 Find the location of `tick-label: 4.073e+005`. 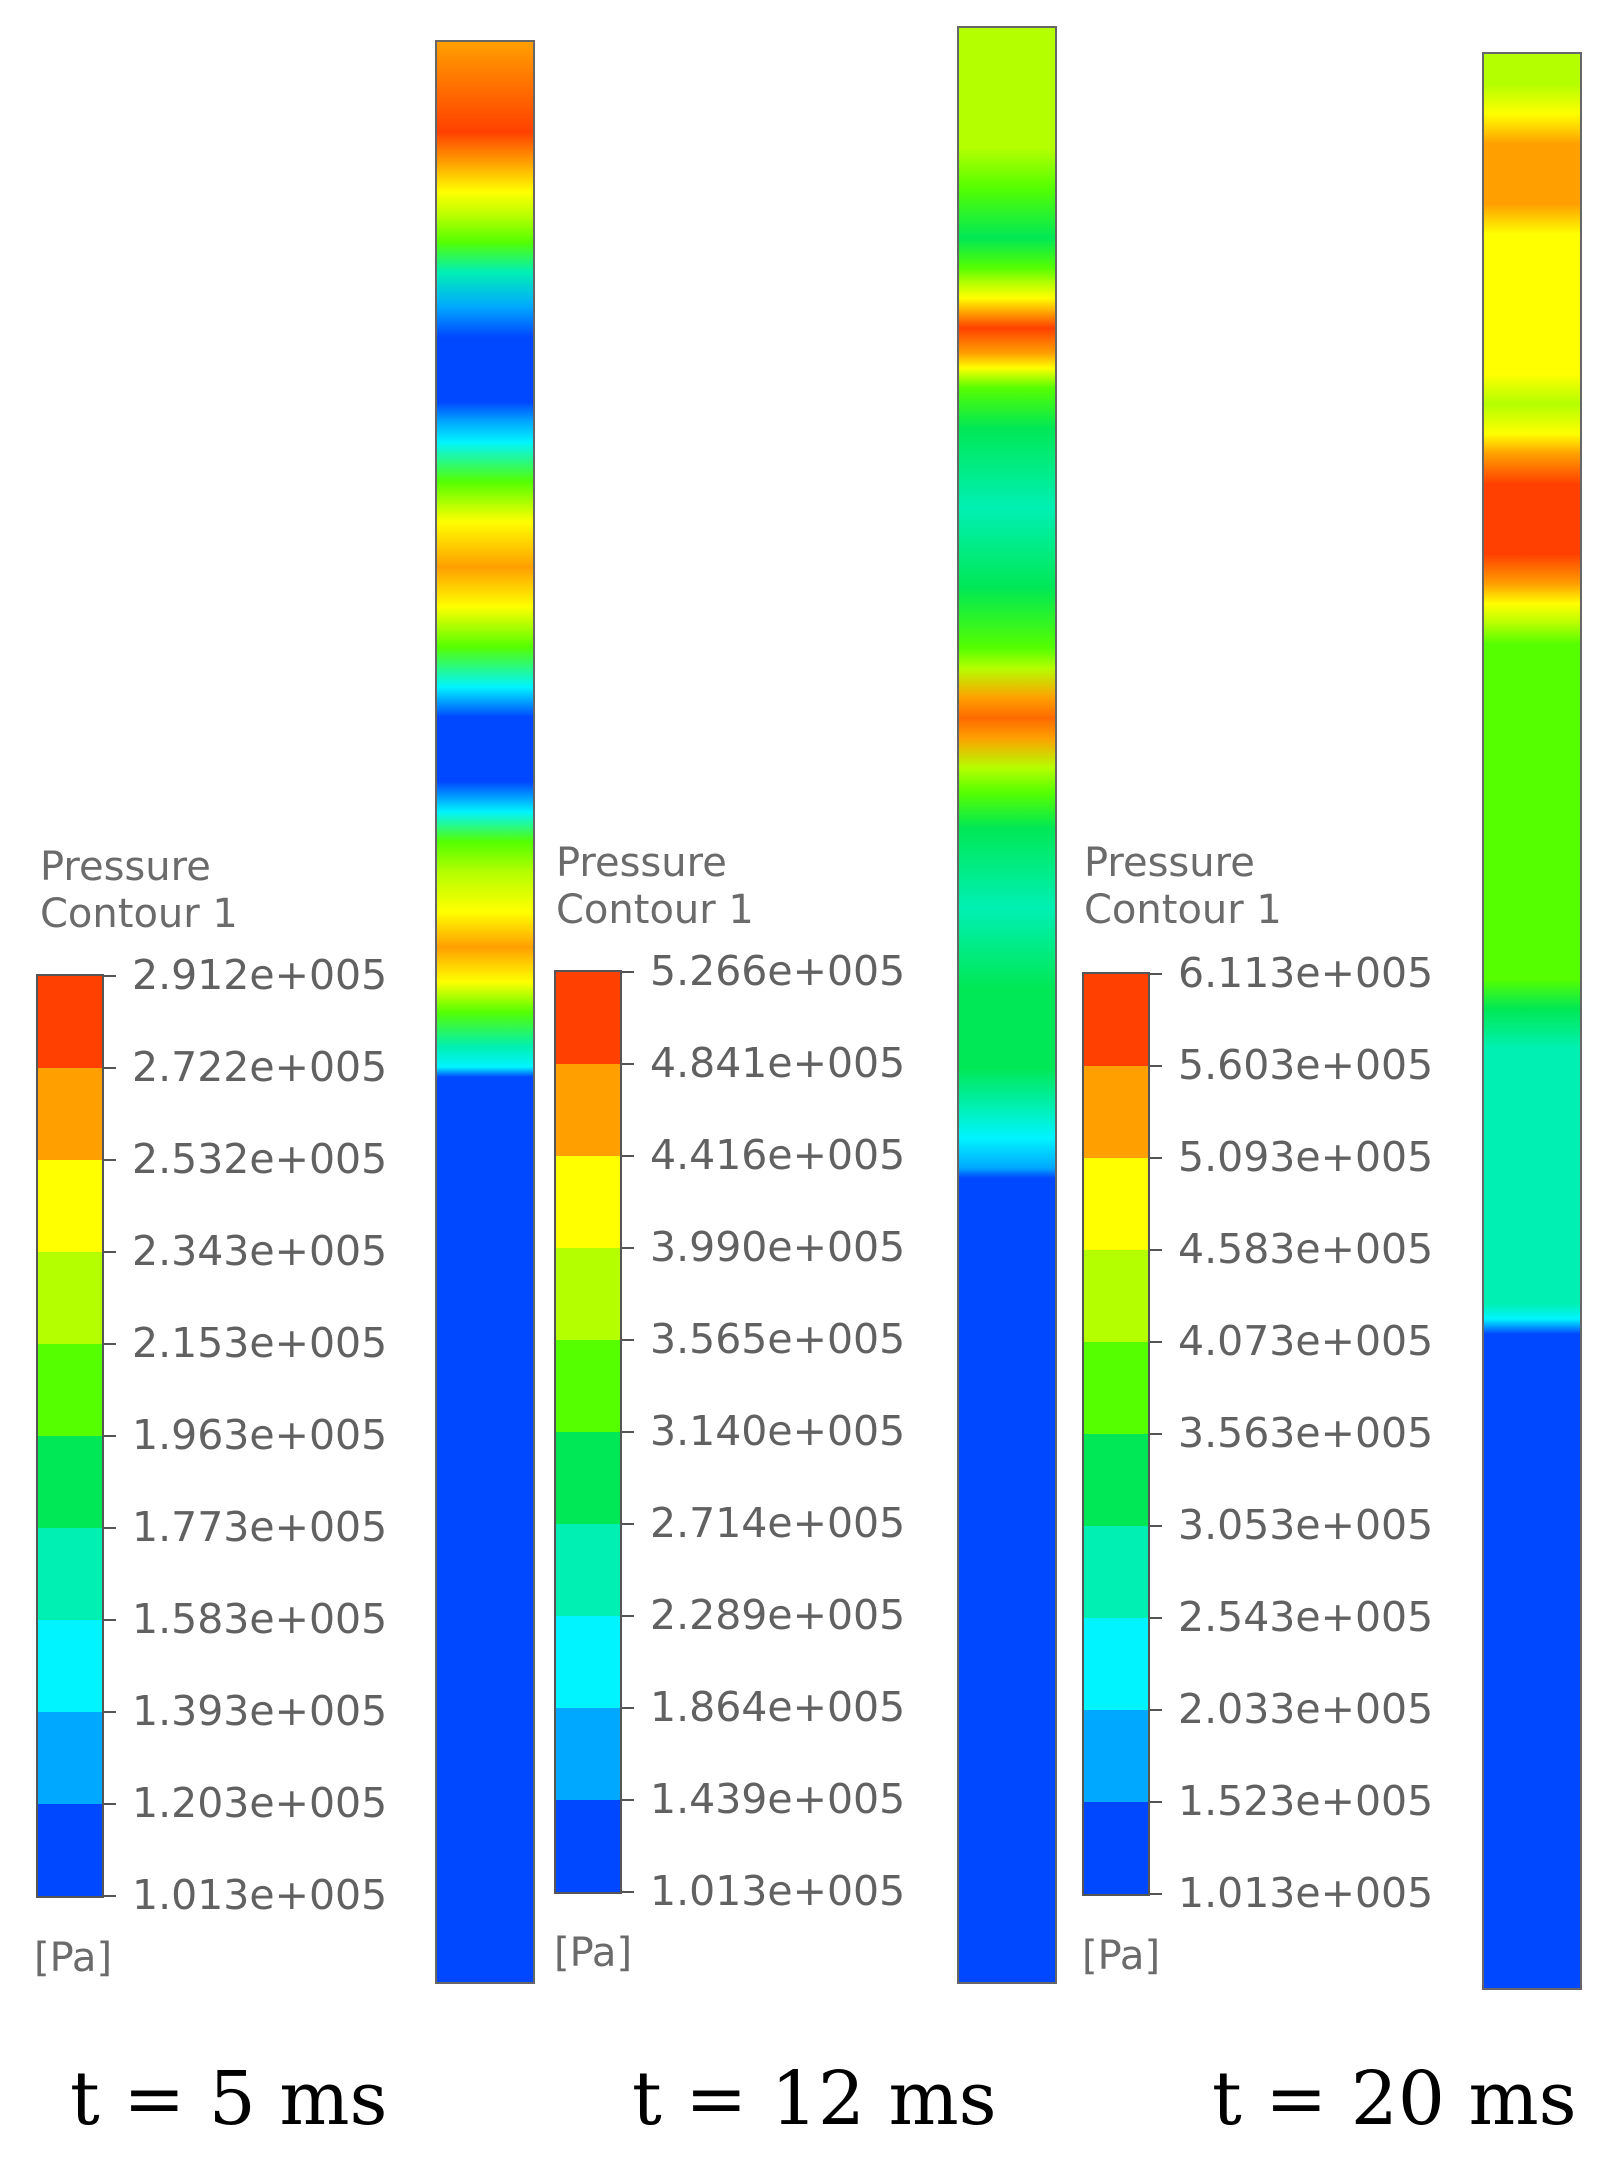

tick-label: 4.073e+005 is located at coordinates (1306, 1341).